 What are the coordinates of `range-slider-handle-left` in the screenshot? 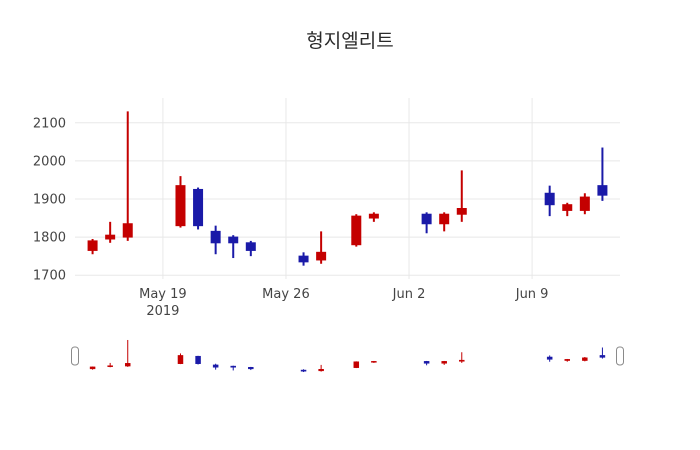 It's located at (75, 356).